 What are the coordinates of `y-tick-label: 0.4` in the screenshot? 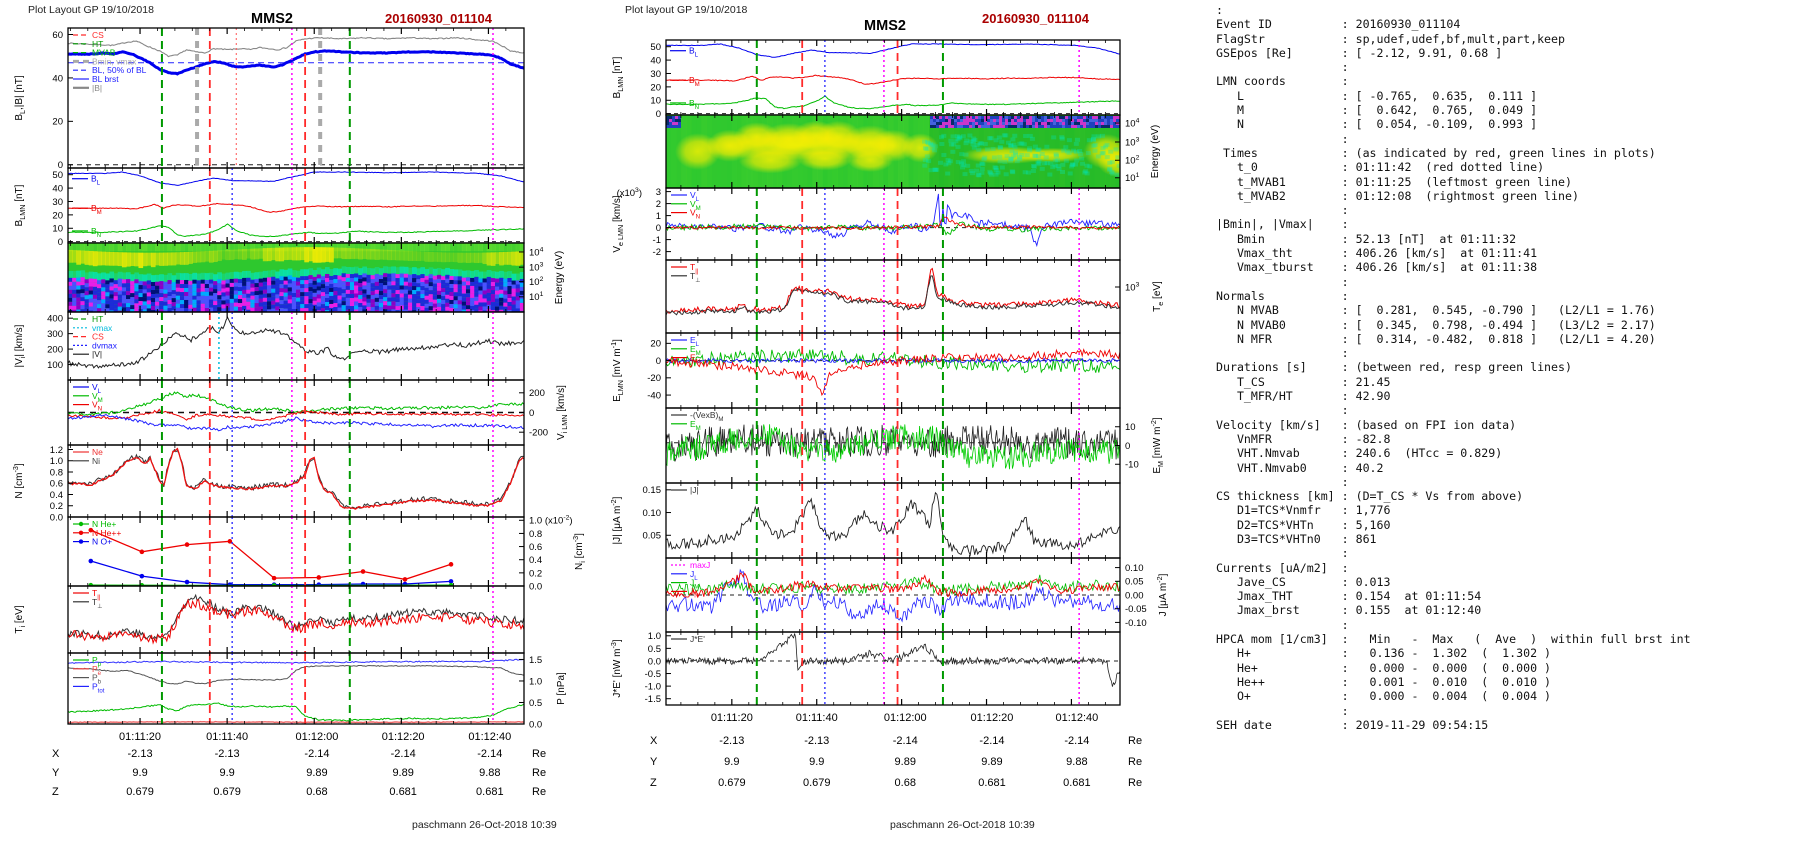 It's located at (535, 560).